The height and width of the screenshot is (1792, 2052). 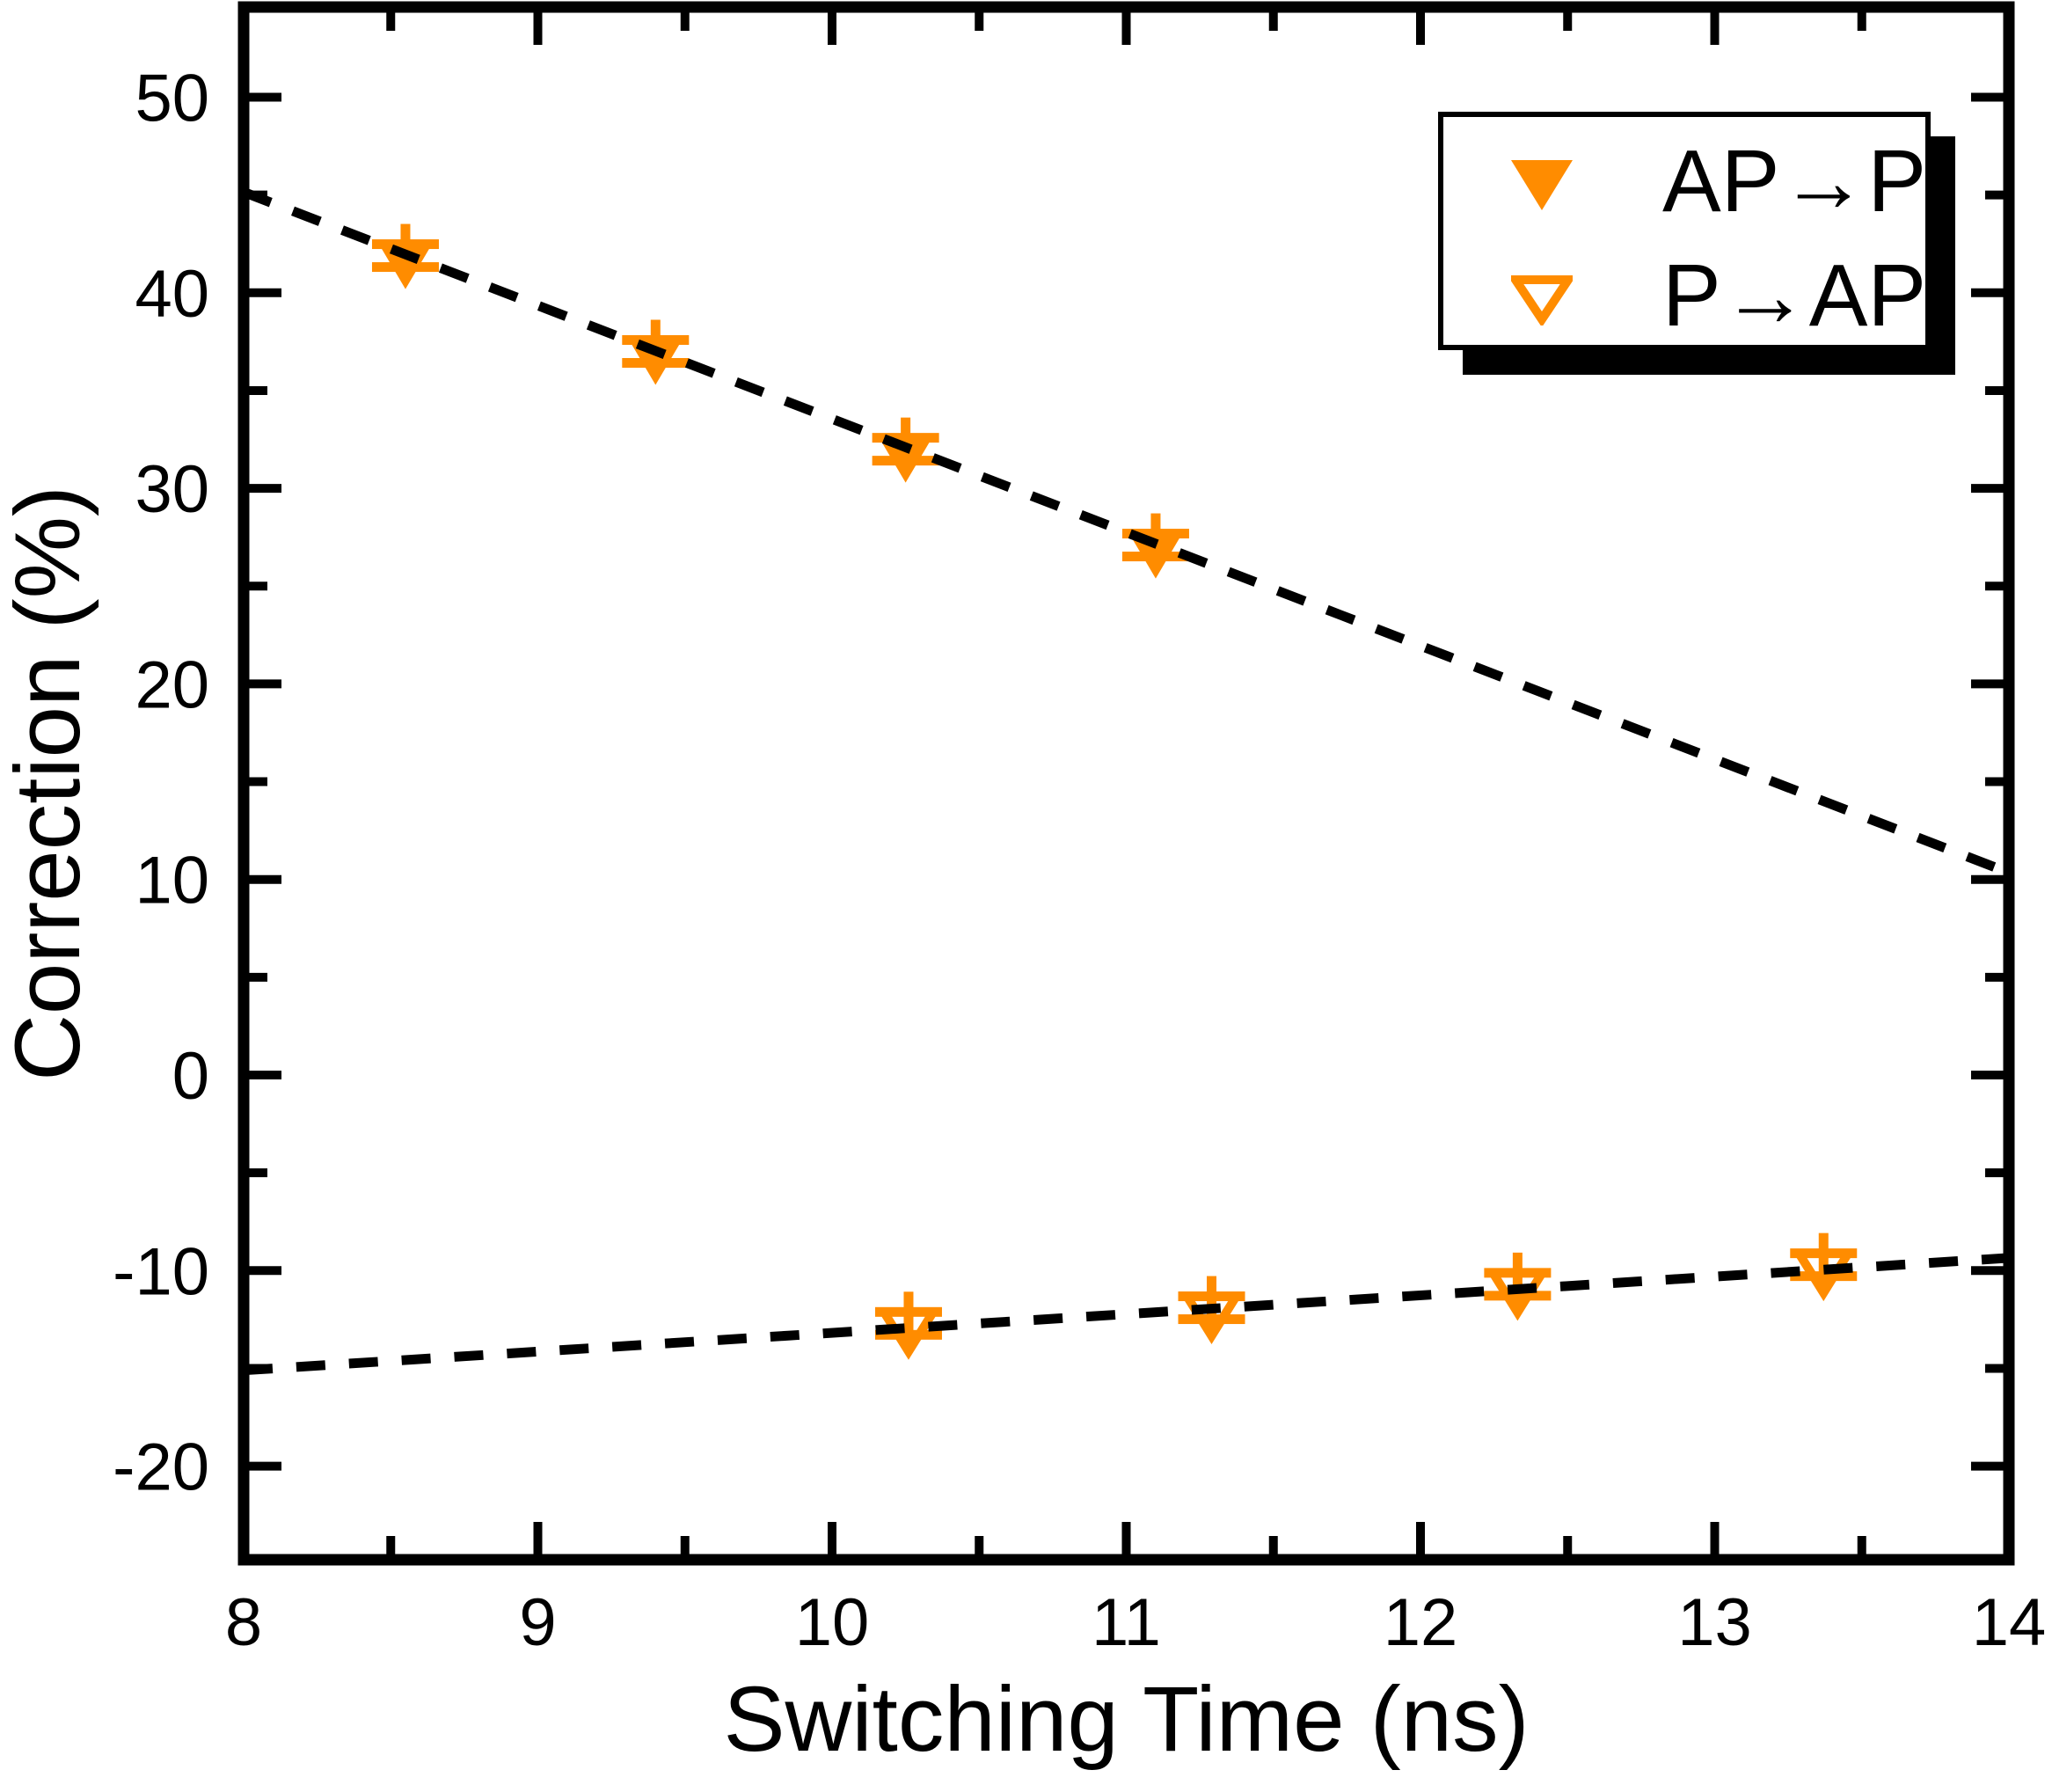 I want to click on legend-item-label-ap-p: AP→P, so click(x=1794, y=181).